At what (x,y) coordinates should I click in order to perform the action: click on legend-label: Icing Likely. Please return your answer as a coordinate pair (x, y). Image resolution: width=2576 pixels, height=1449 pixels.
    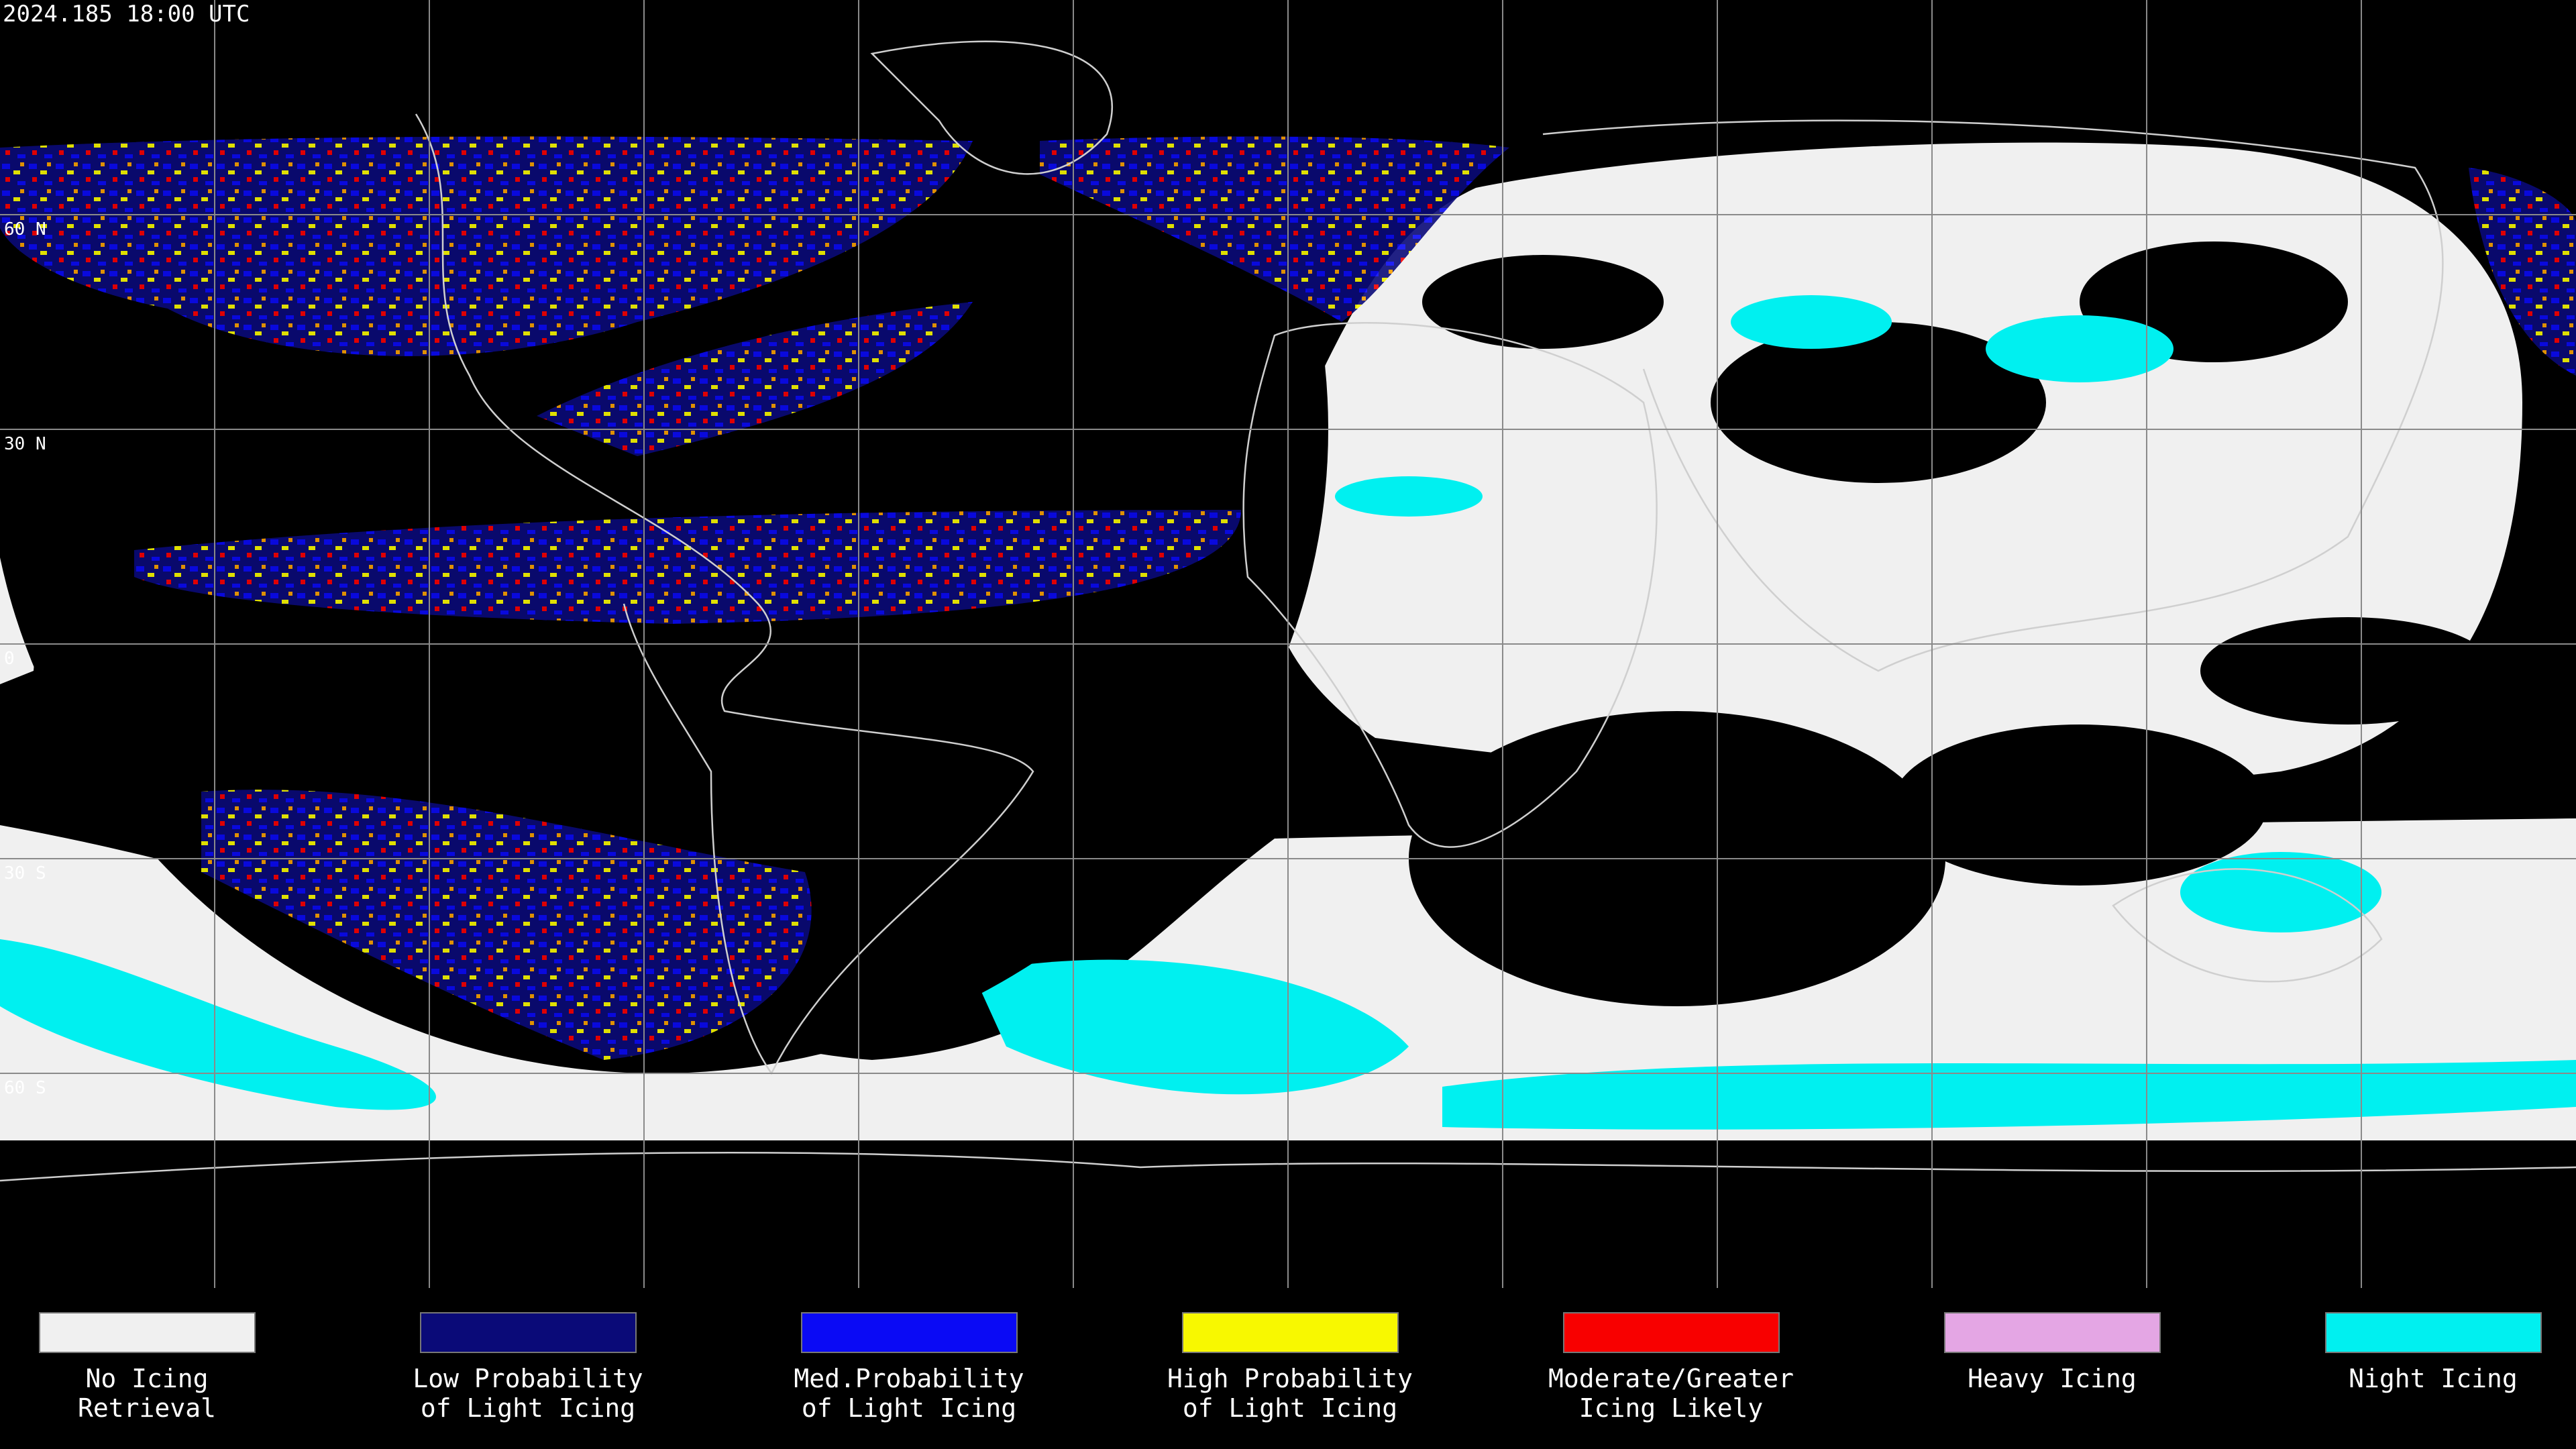
    Looking at the image, I should click on (1671, 1408).